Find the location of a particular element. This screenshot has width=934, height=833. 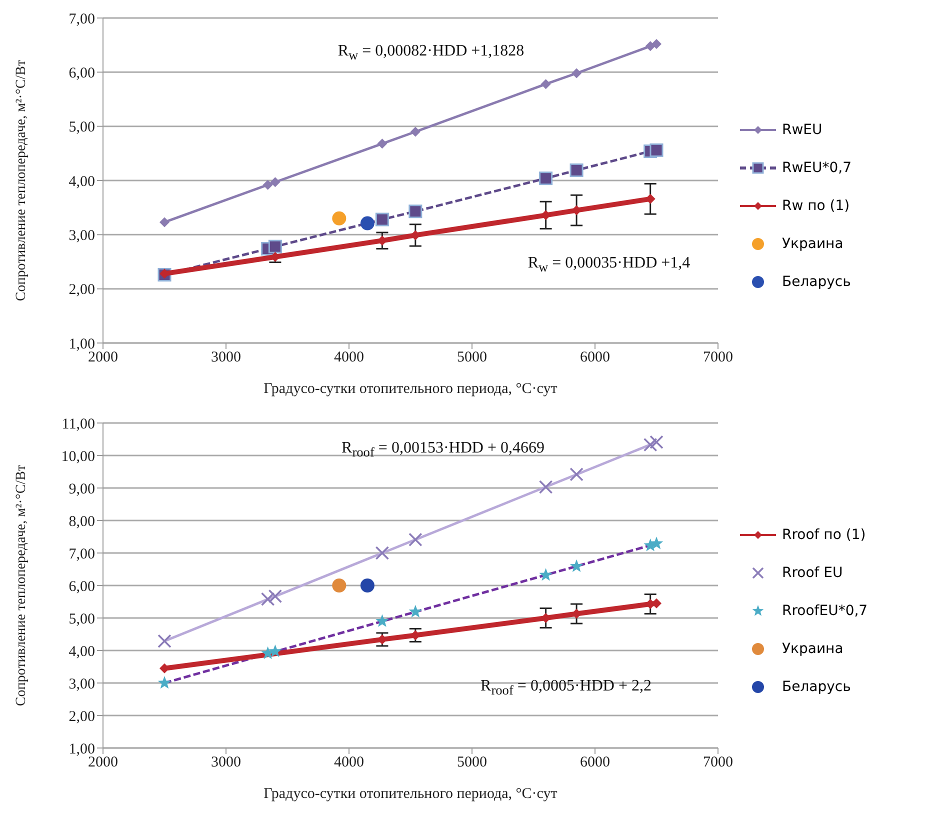

legend-label: RwEU is located at coordinates (802, 130).